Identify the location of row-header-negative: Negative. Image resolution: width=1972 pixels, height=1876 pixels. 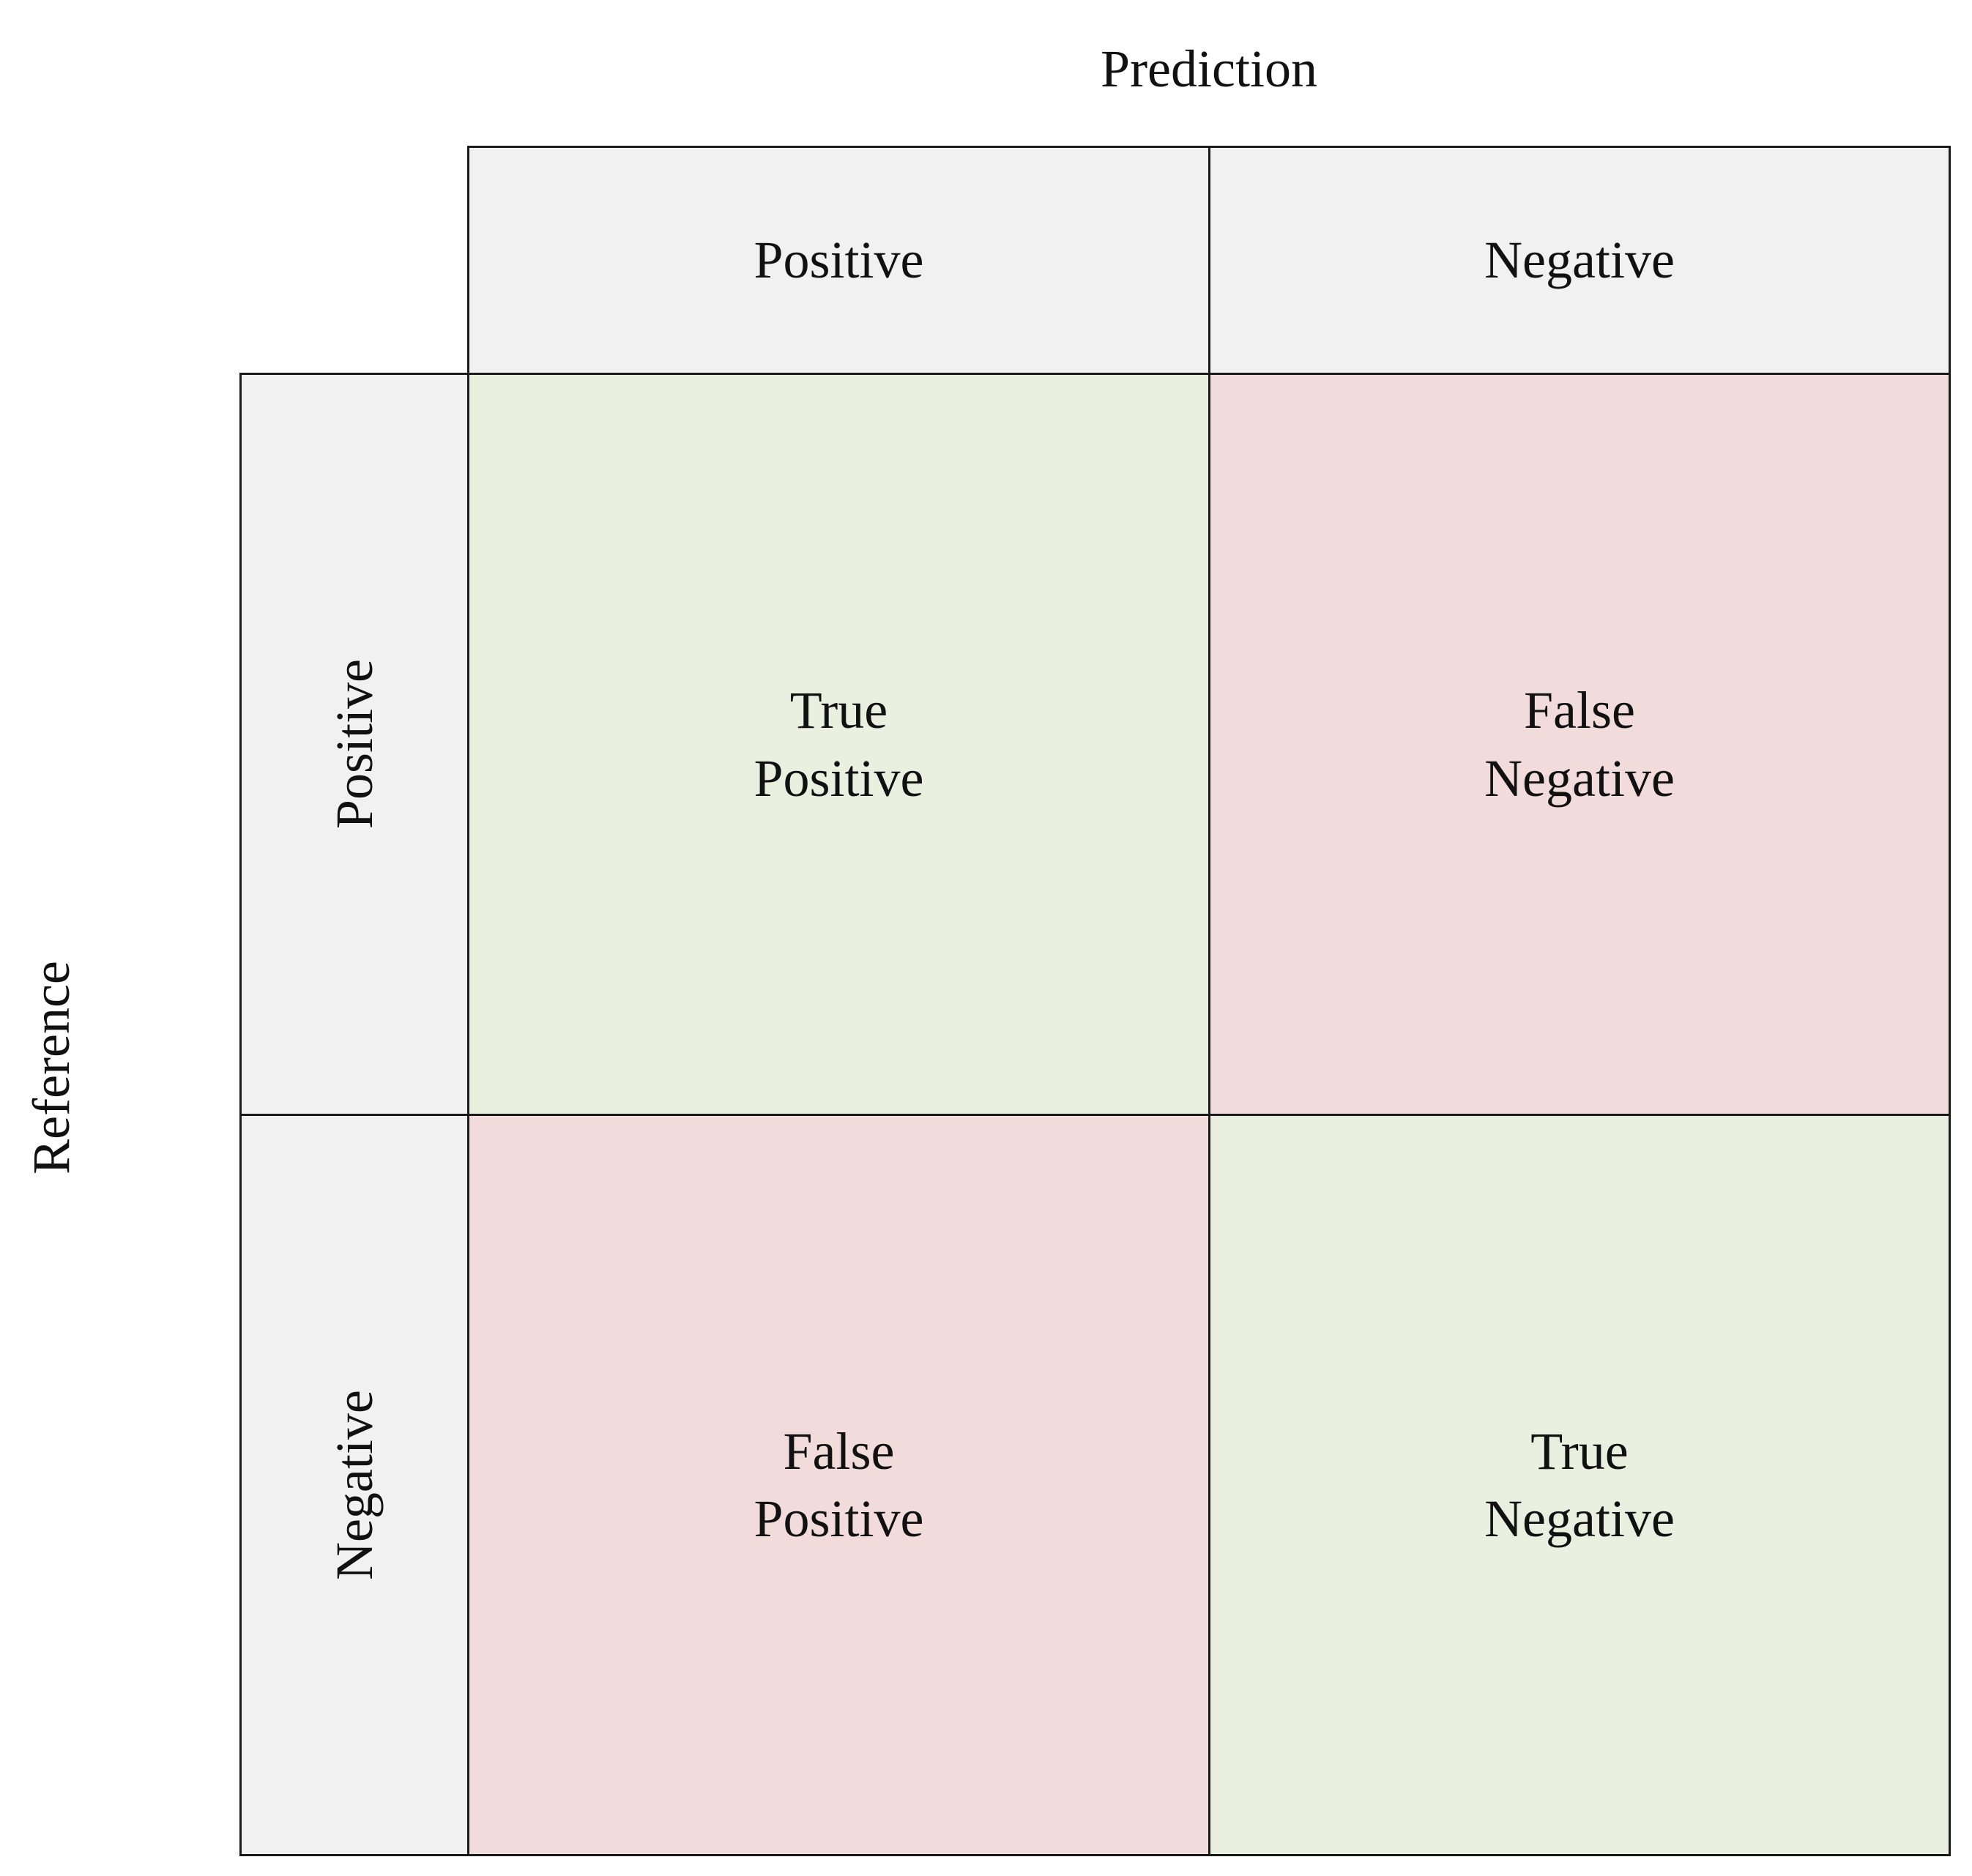
(354, 1485).